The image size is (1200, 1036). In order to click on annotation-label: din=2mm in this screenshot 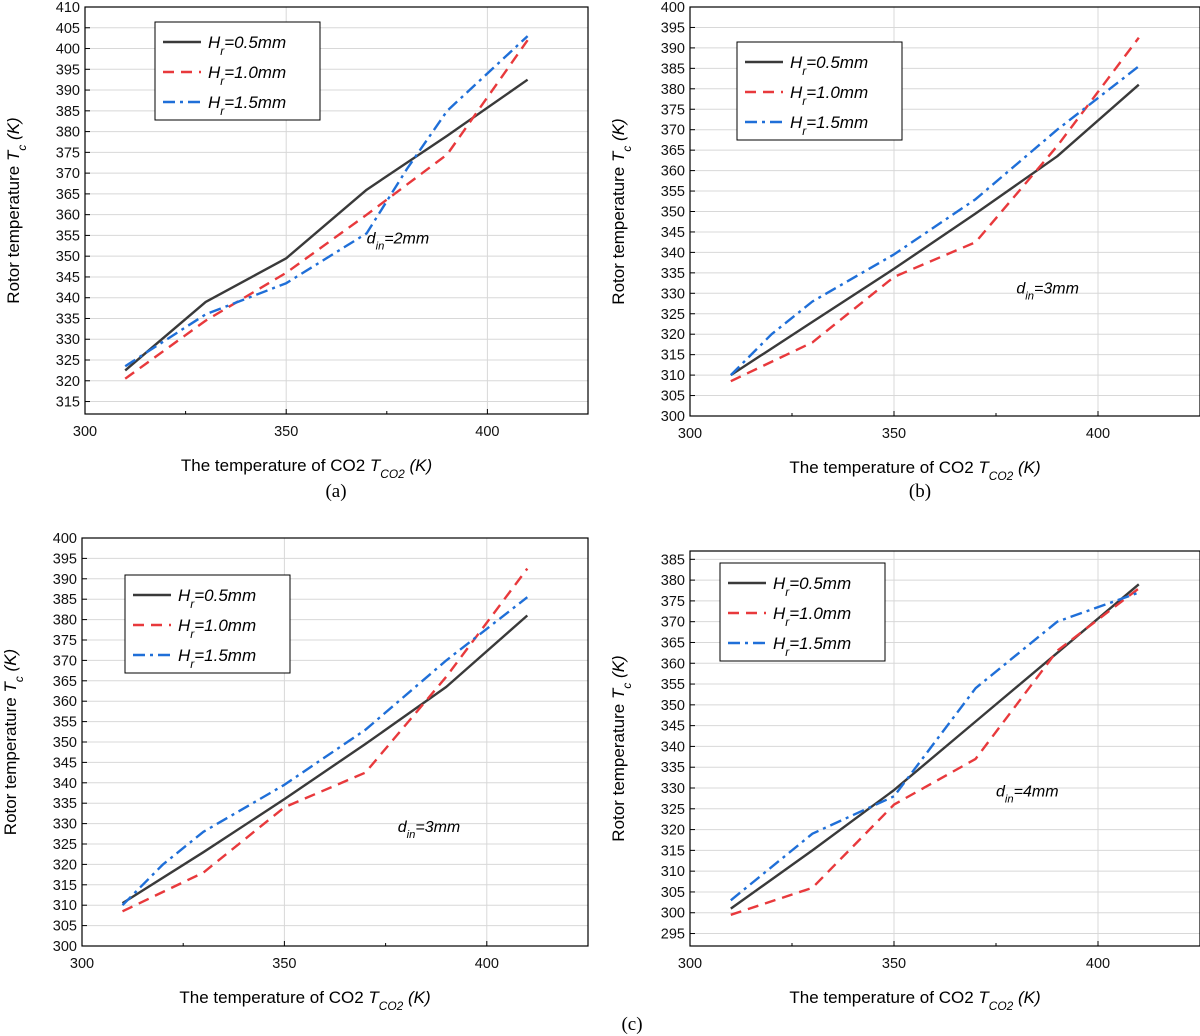, I will do `click(398, 242)`.